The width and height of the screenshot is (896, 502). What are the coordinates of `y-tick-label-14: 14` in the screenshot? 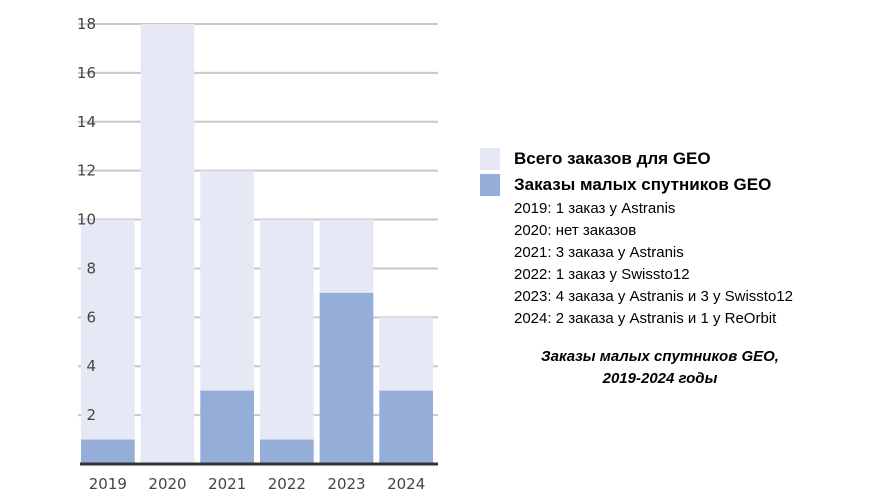 It's located at (86, 122).